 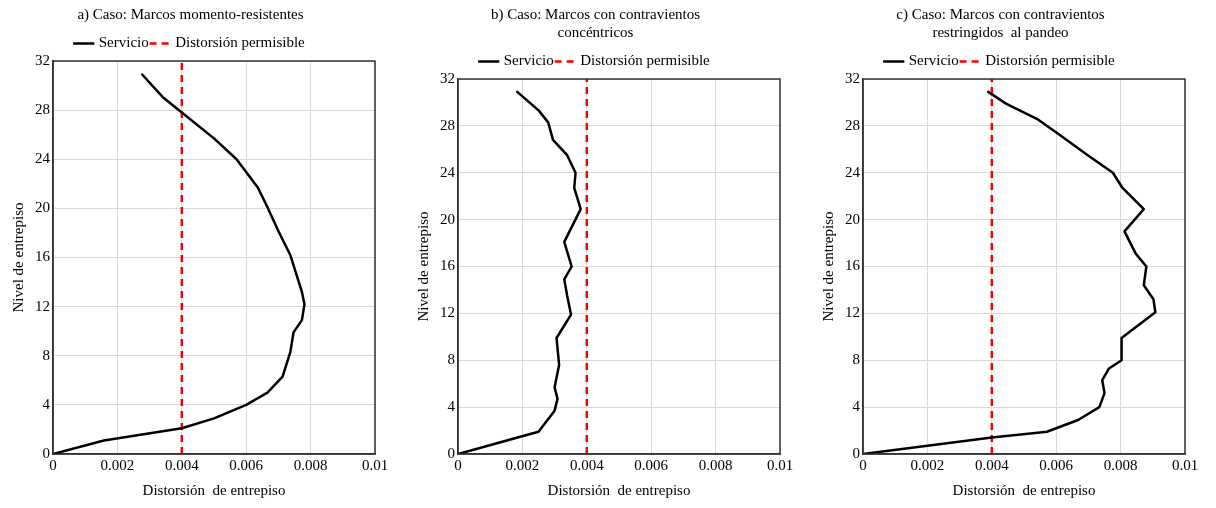 I want to click on chart-title: b) Caso: Marcos con contravientos concéntricos, so click(x=595, y=22).